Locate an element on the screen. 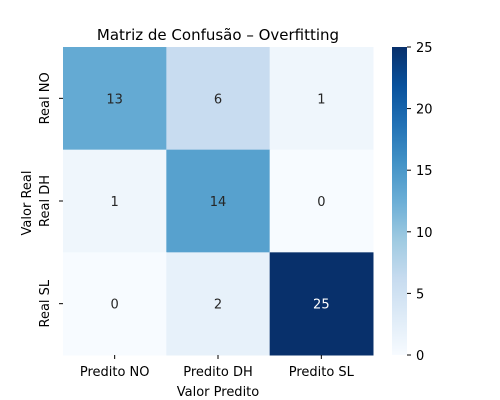 This screenshot has width=500, height=400. cell-value-r0-c2: 1 is located at coordinates (321, 99).